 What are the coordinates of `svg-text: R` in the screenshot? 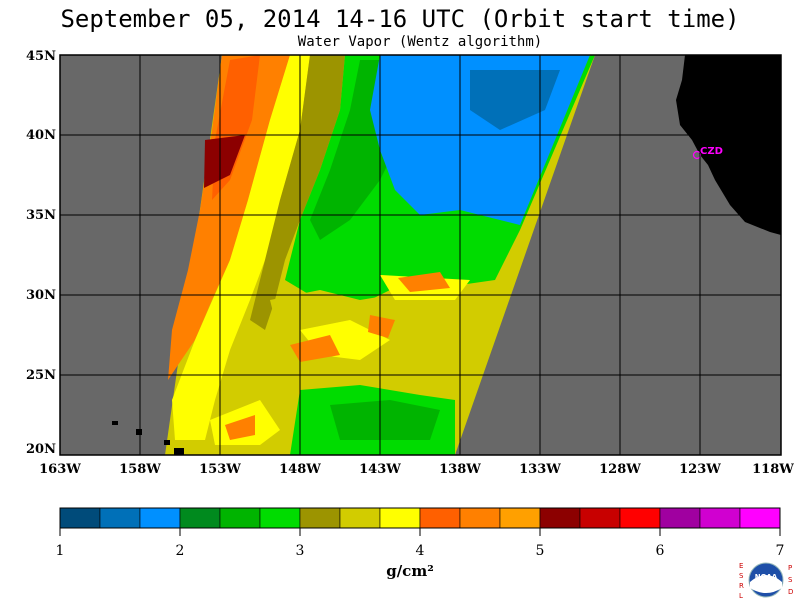 It's located at (741, 586).